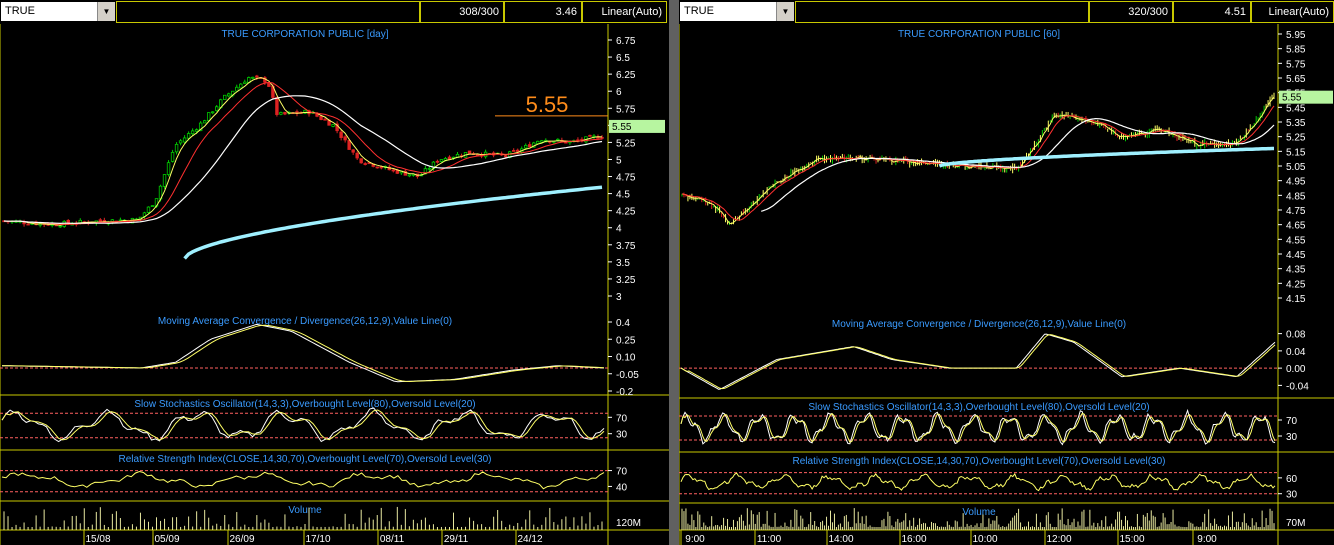  What do you see at coordinates (1297, 386) in the screenshot?
I see `indicator-tick-label: -0.04` at bounding box center [1297, 386].